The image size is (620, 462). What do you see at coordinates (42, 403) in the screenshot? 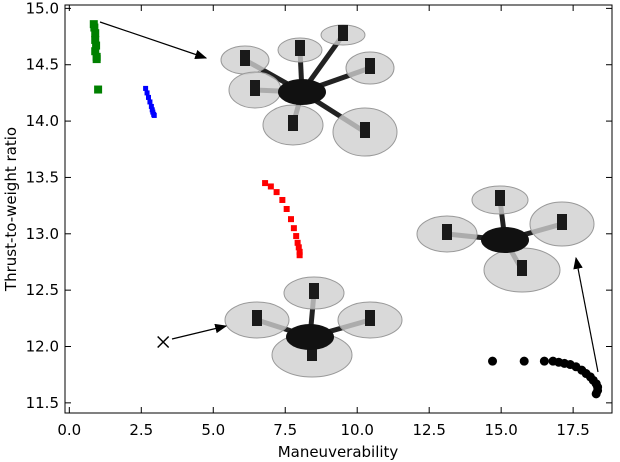
I see `y-tick-label: 11.5` at bounding box center [42, 403].